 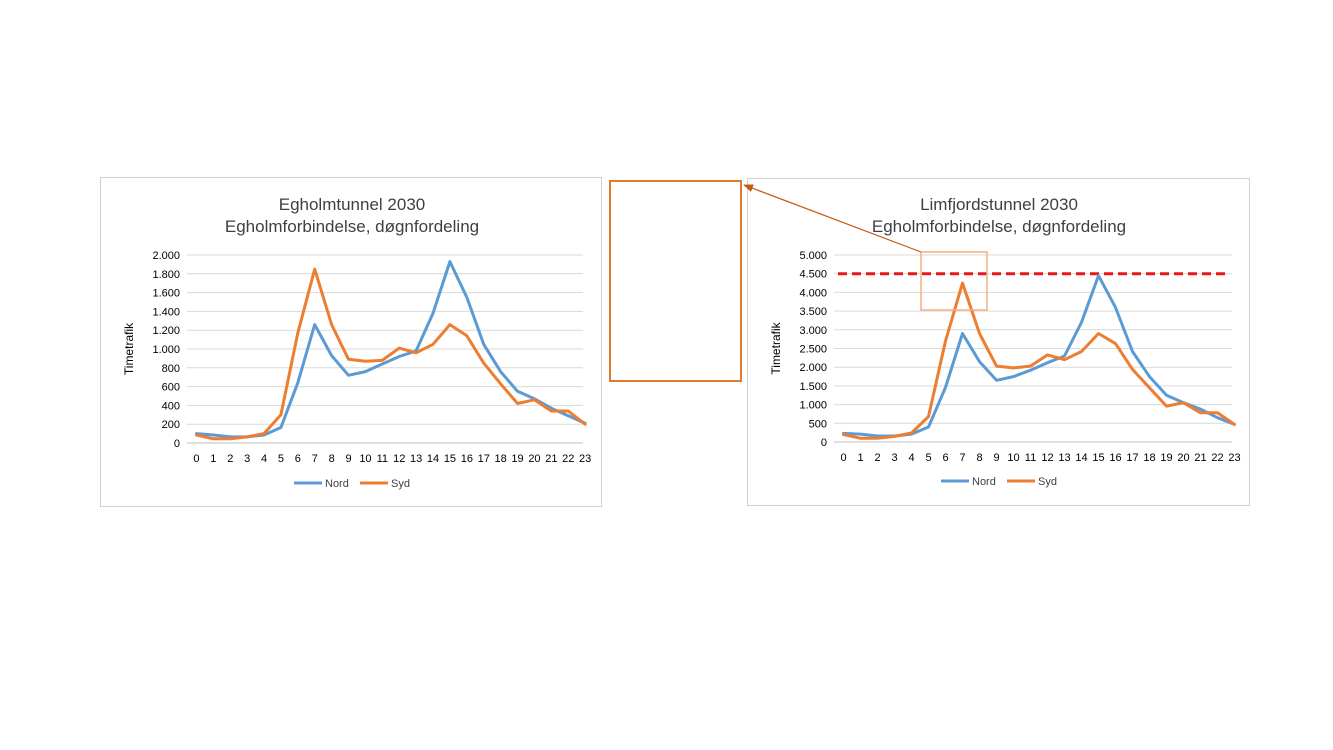 I want to click on y-tick-label: 200, so click(x=171, y=425).